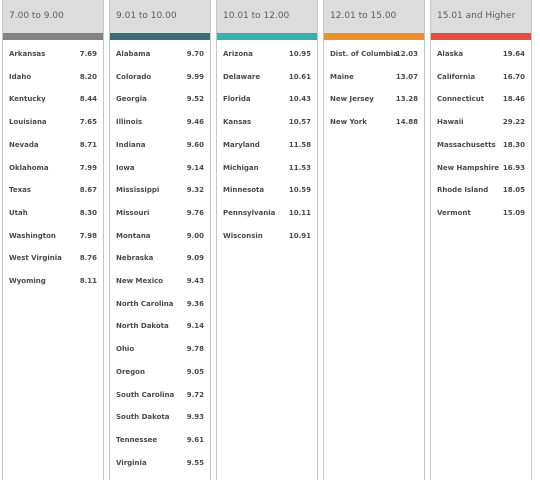 This screenshot has height=480, width=540. Describe the element at coordinates (160, 125) in the screenshot. I see `list-item: Illinois 9.46` at that location.